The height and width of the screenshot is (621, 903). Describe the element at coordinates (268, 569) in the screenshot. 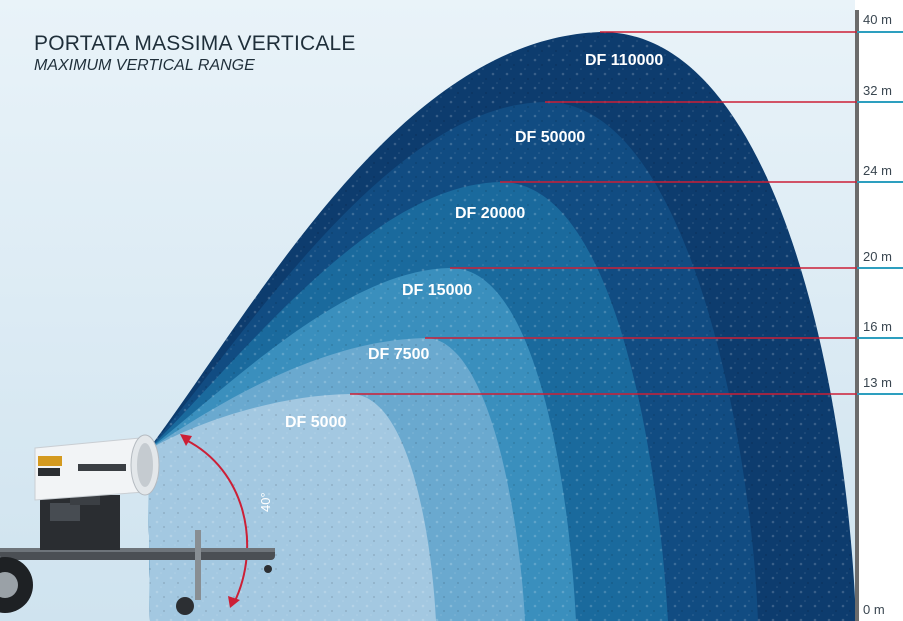

I see `tow-hook` at that location.